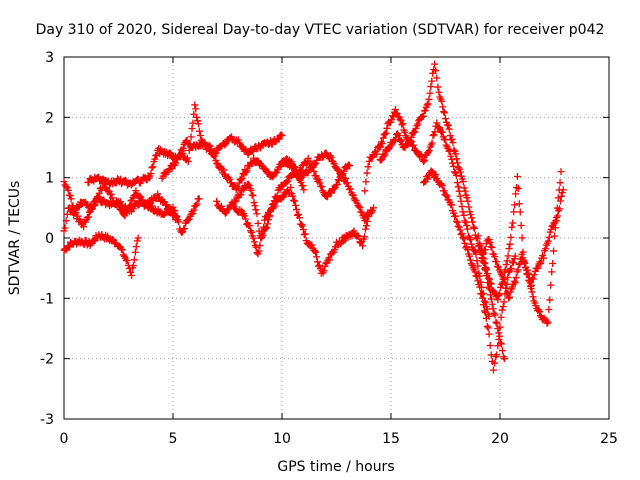 The image size is (640, 480). What do you see at coordinates (339, 439) in the screenshot?
I see `x-tick-labels: 0 5 10 15 20 25` at bounding box center [339, 439].